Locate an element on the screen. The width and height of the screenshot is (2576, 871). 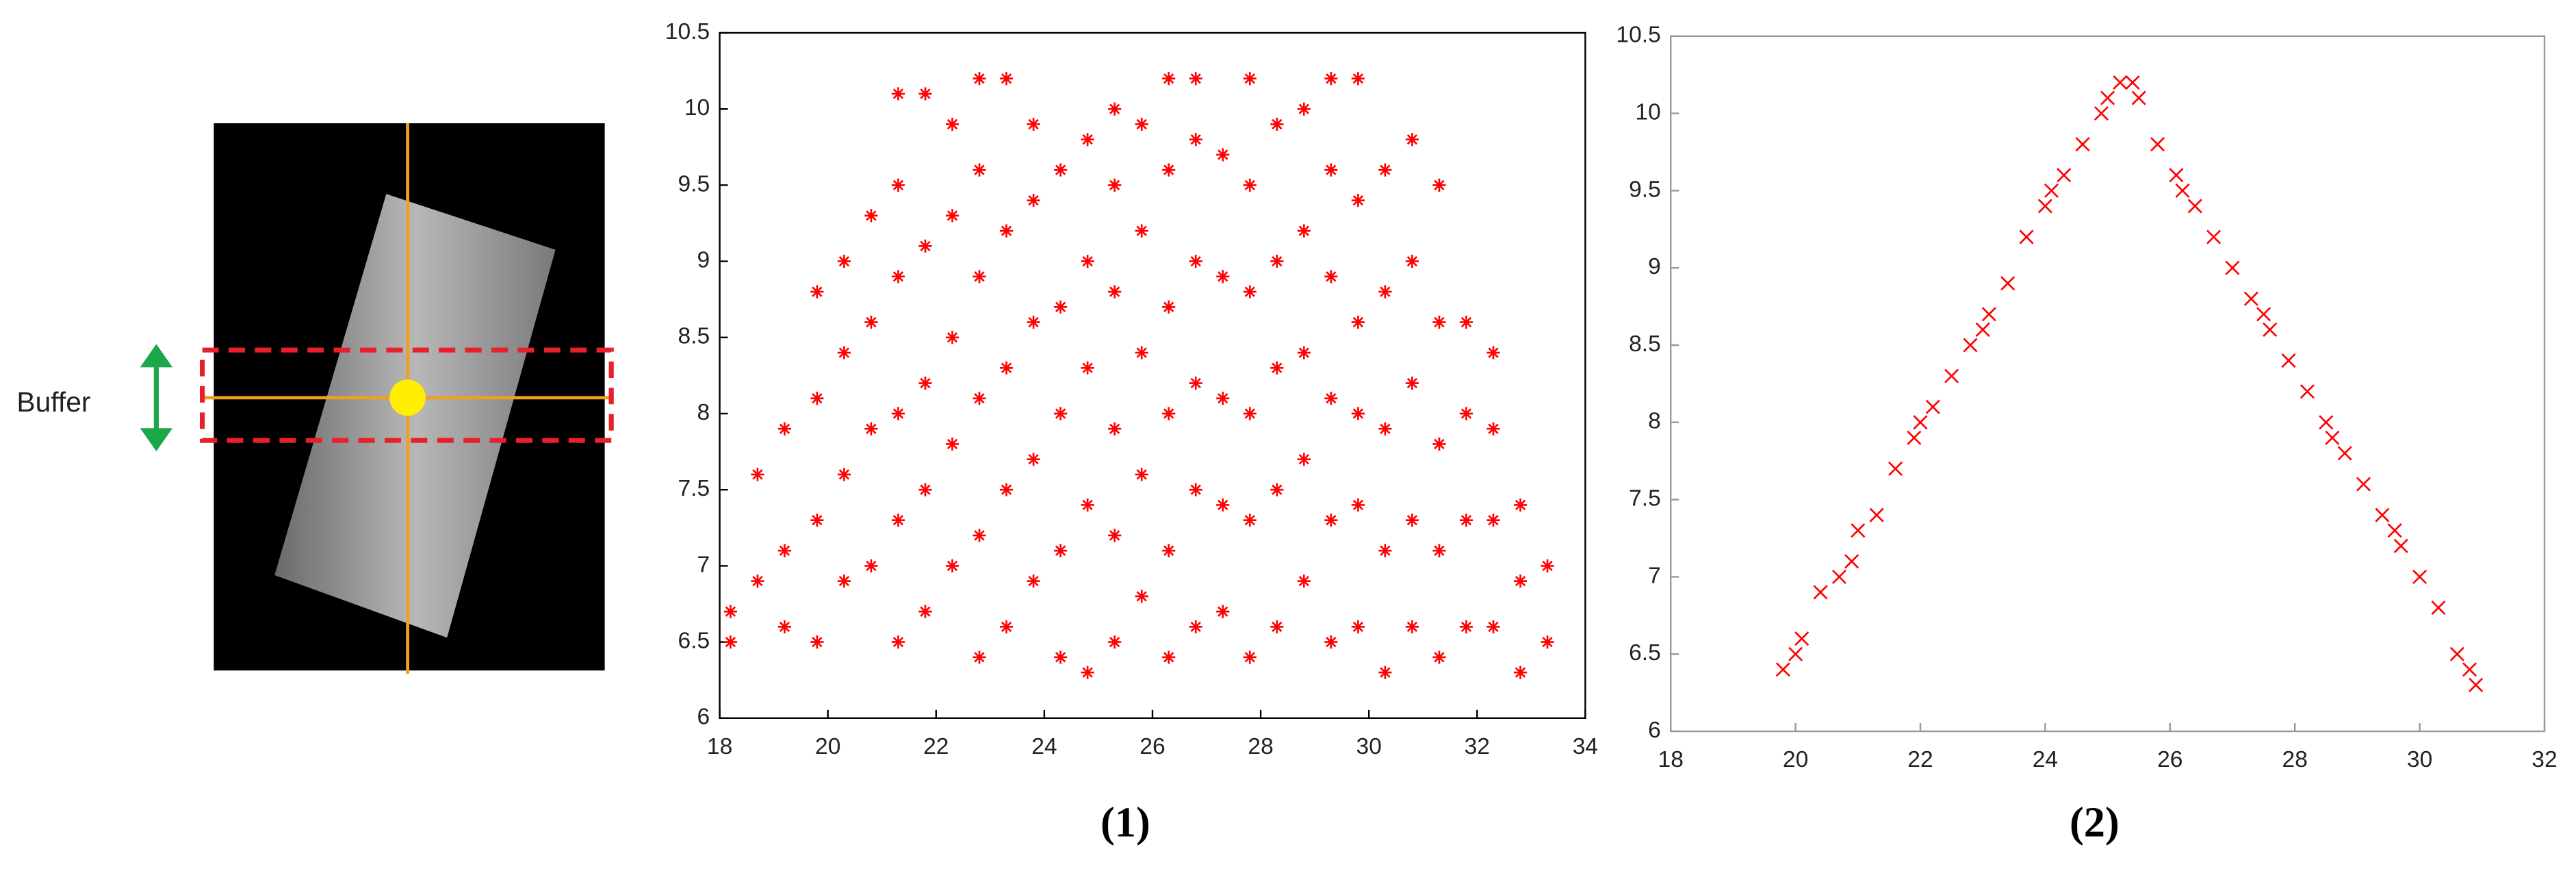
buffer-box is located at coordinates (406, 395).